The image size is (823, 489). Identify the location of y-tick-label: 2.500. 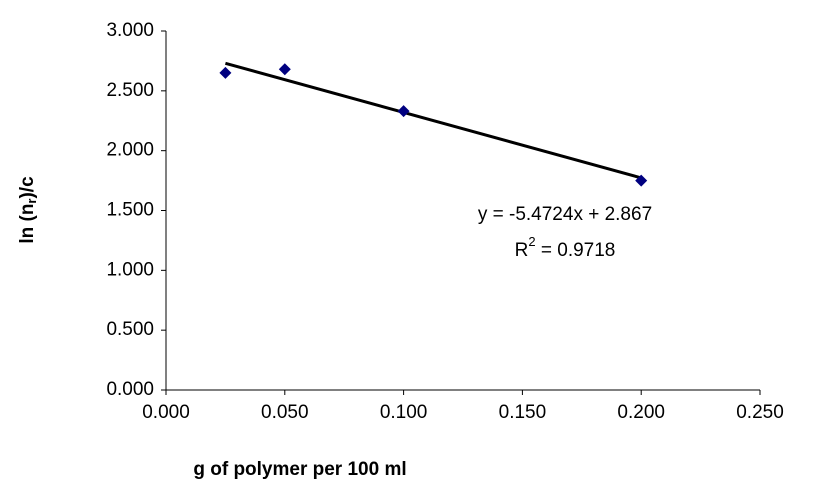
(130, 90).